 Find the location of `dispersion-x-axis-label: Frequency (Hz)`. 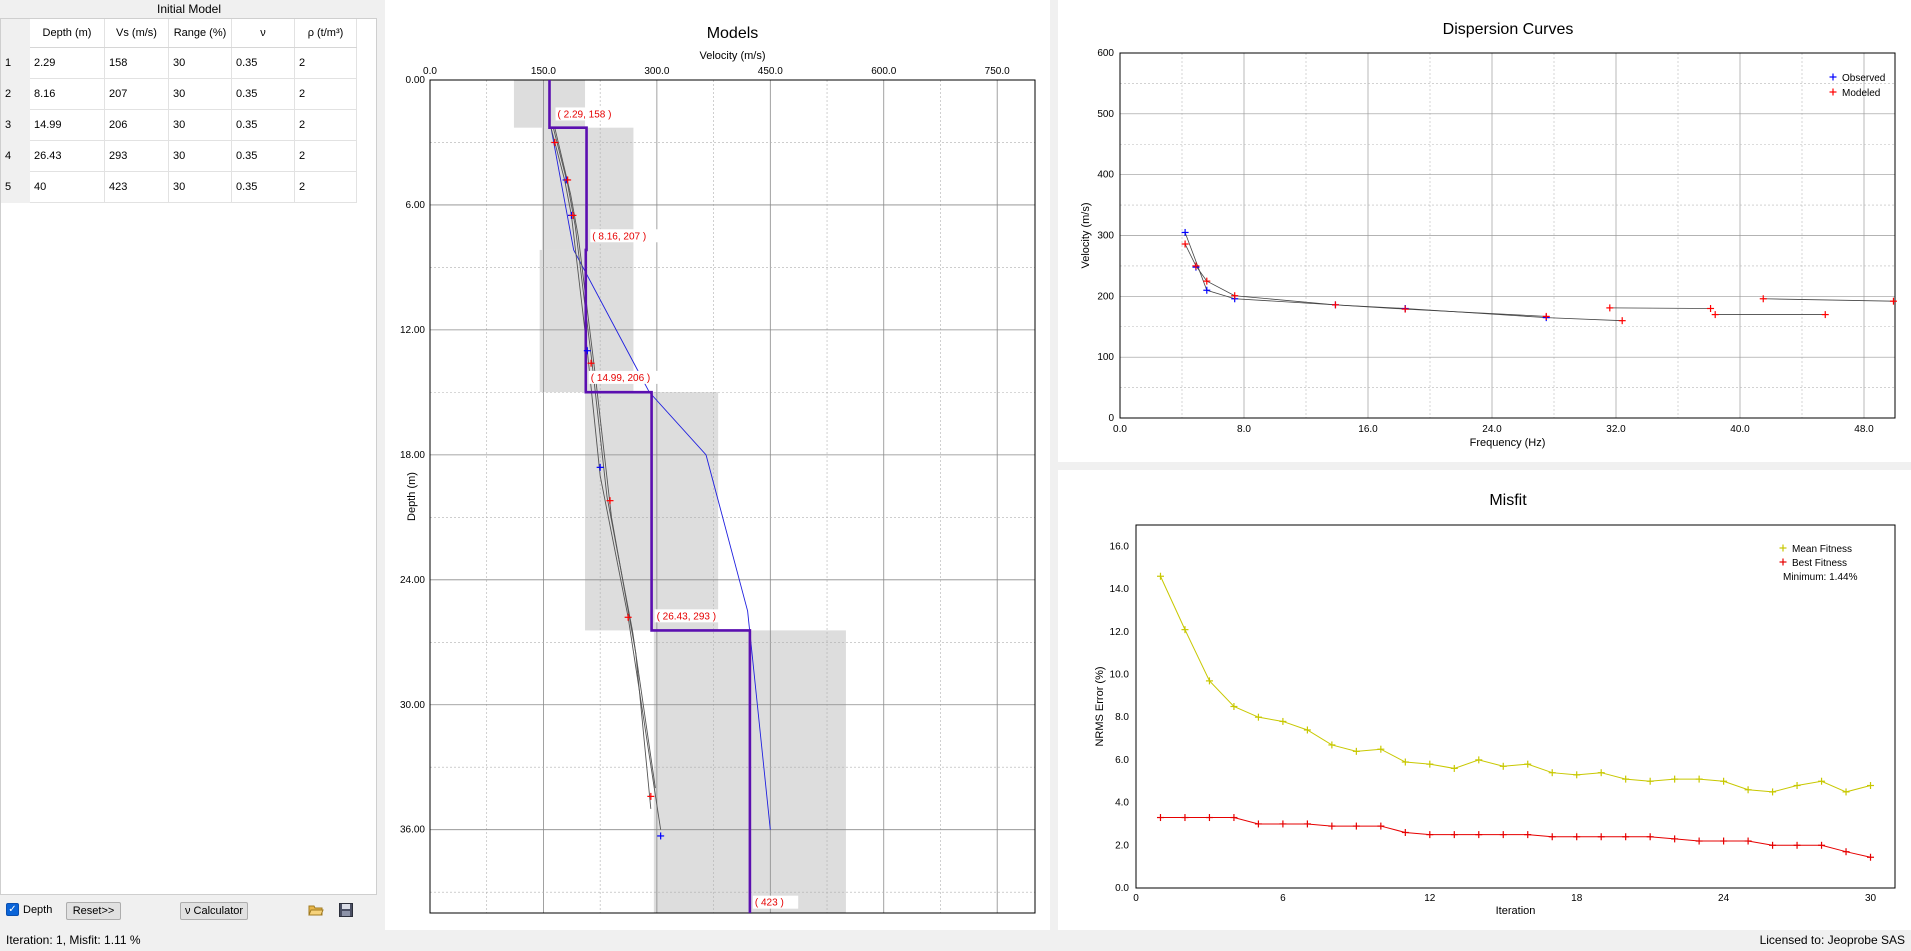

dispersion-x-axis-label: Frequency (Hz) is located at coordinates (1508, 443).